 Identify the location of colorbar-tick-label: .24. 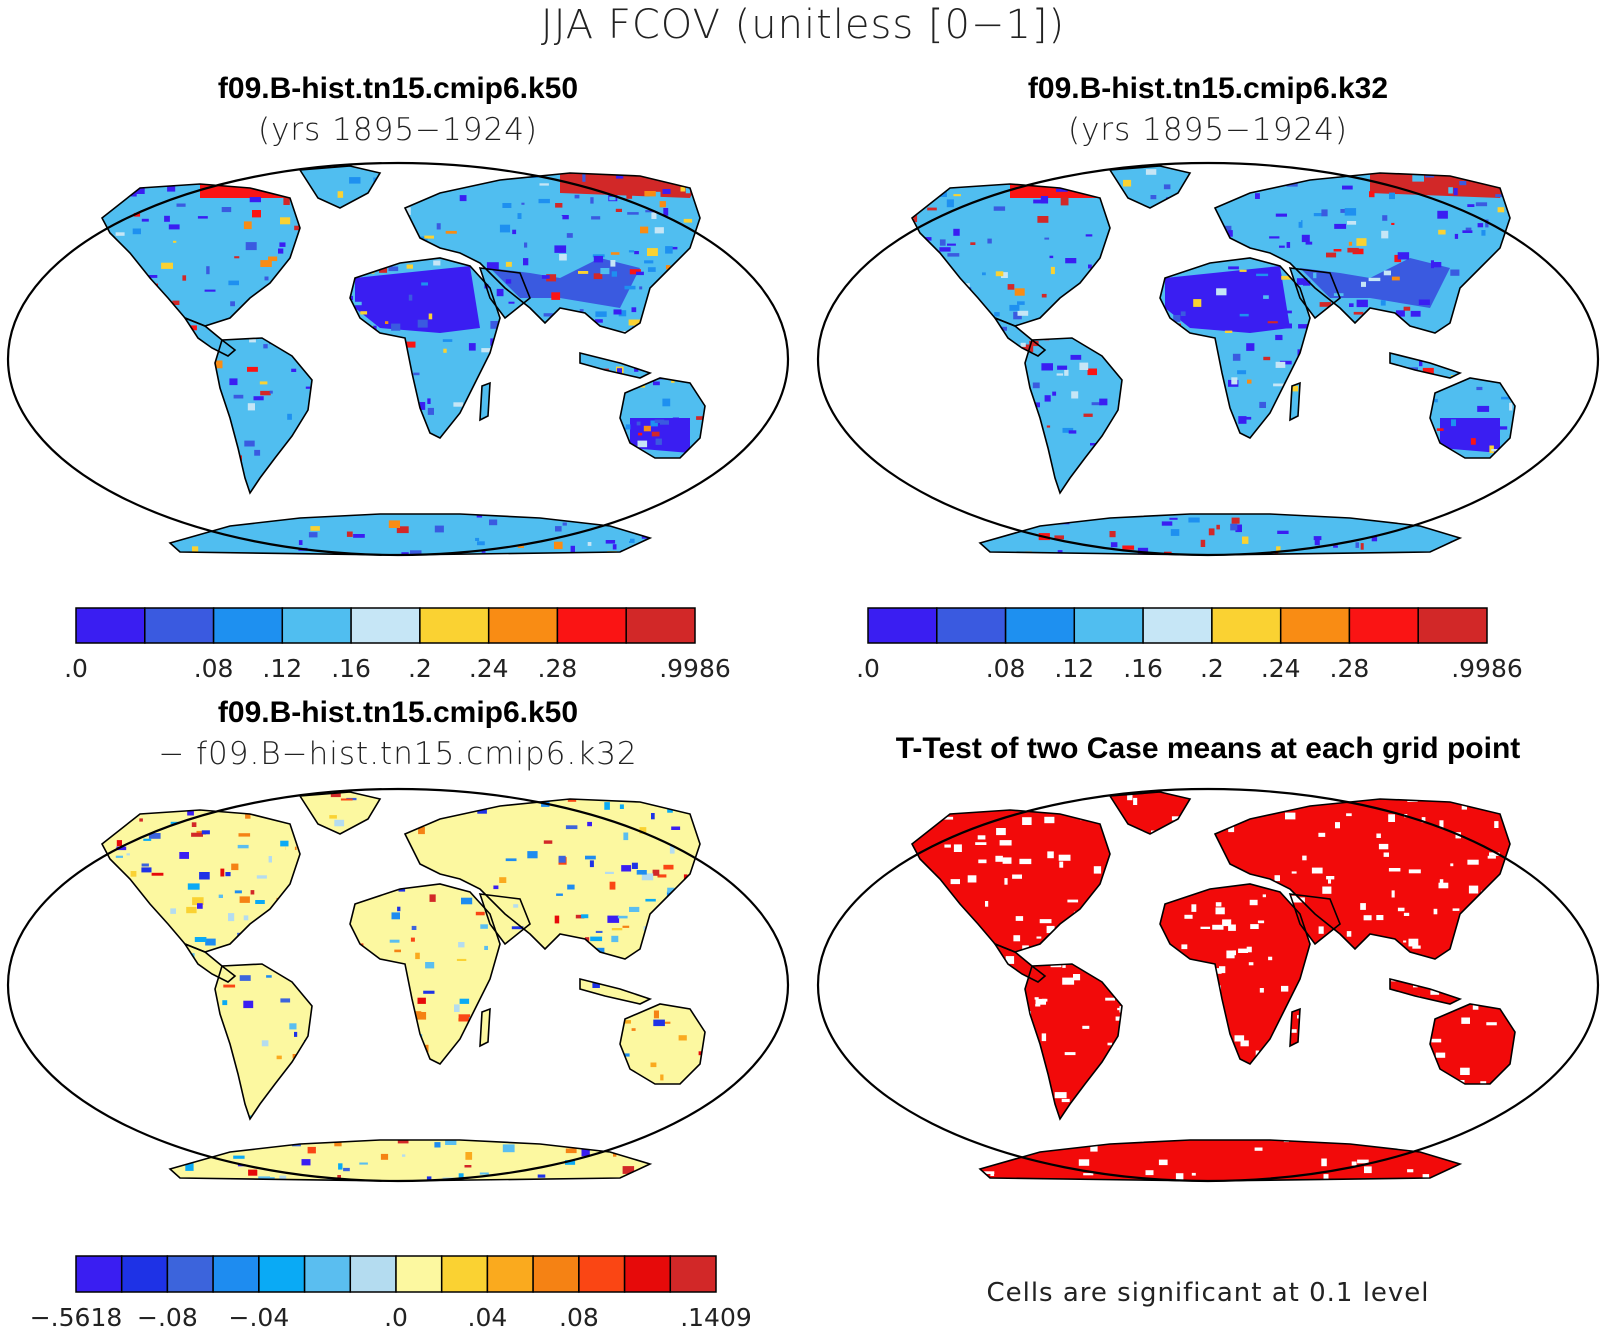
(1281, 668).